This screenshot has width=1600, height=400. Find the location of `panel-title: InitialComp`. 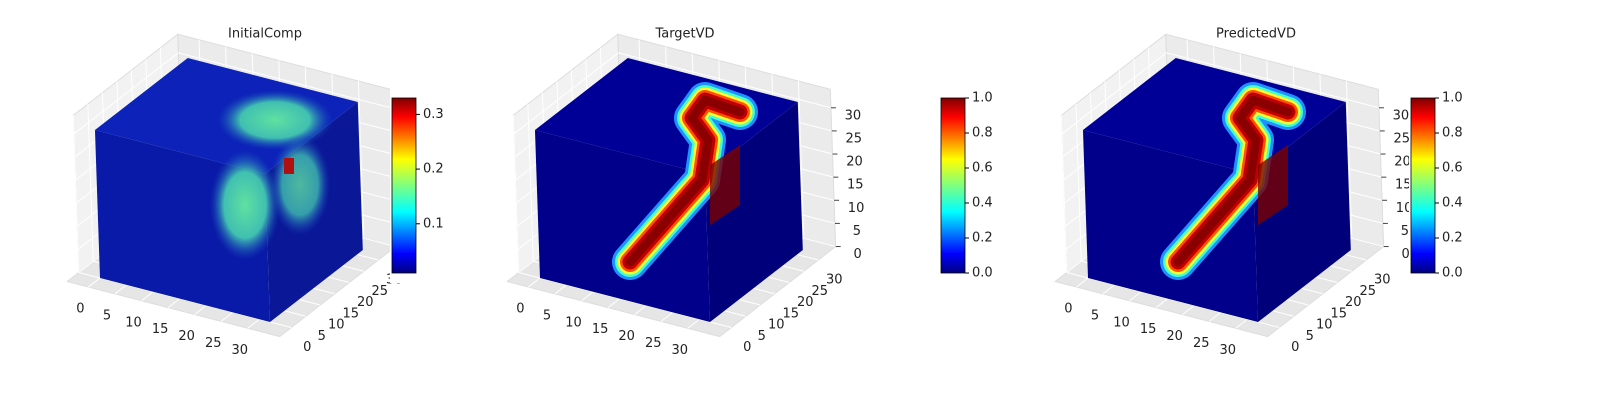

panel-title: InitialComp is located at coordinates (265, 34).